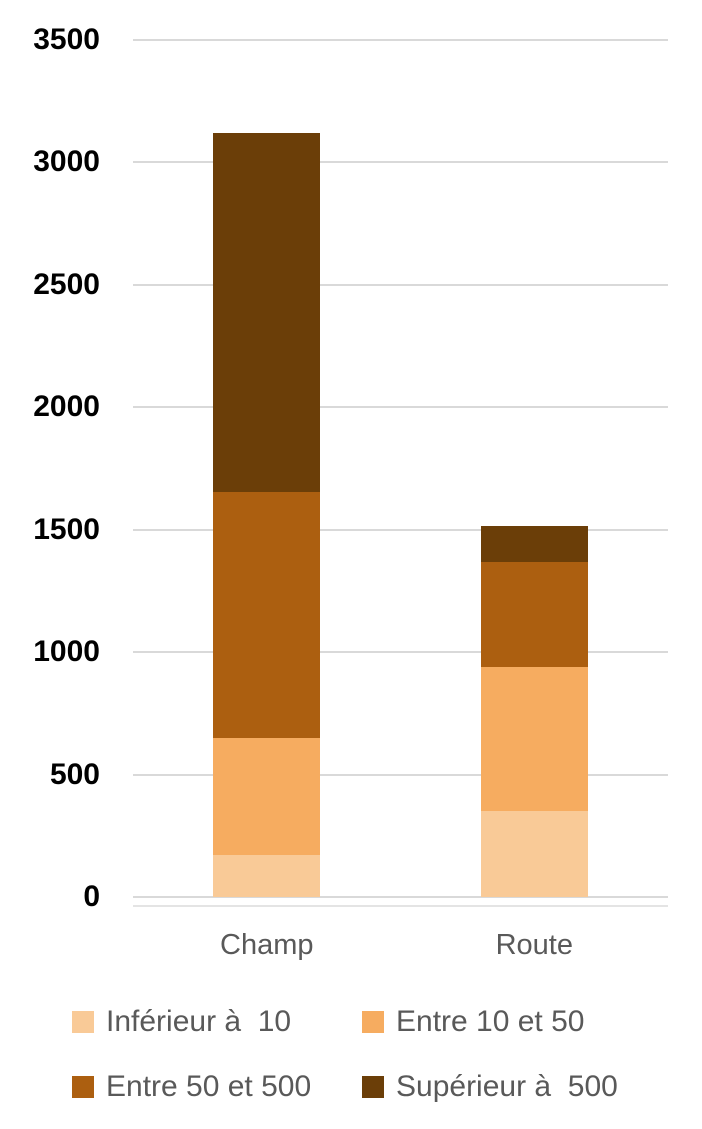 Image resolution: width=702 pixels, height=1129 pixels. What do you see at coordinates (74, 774) in the screenshot?
I see `y-tick-label-500: 500` at bounding box center [74, 774].